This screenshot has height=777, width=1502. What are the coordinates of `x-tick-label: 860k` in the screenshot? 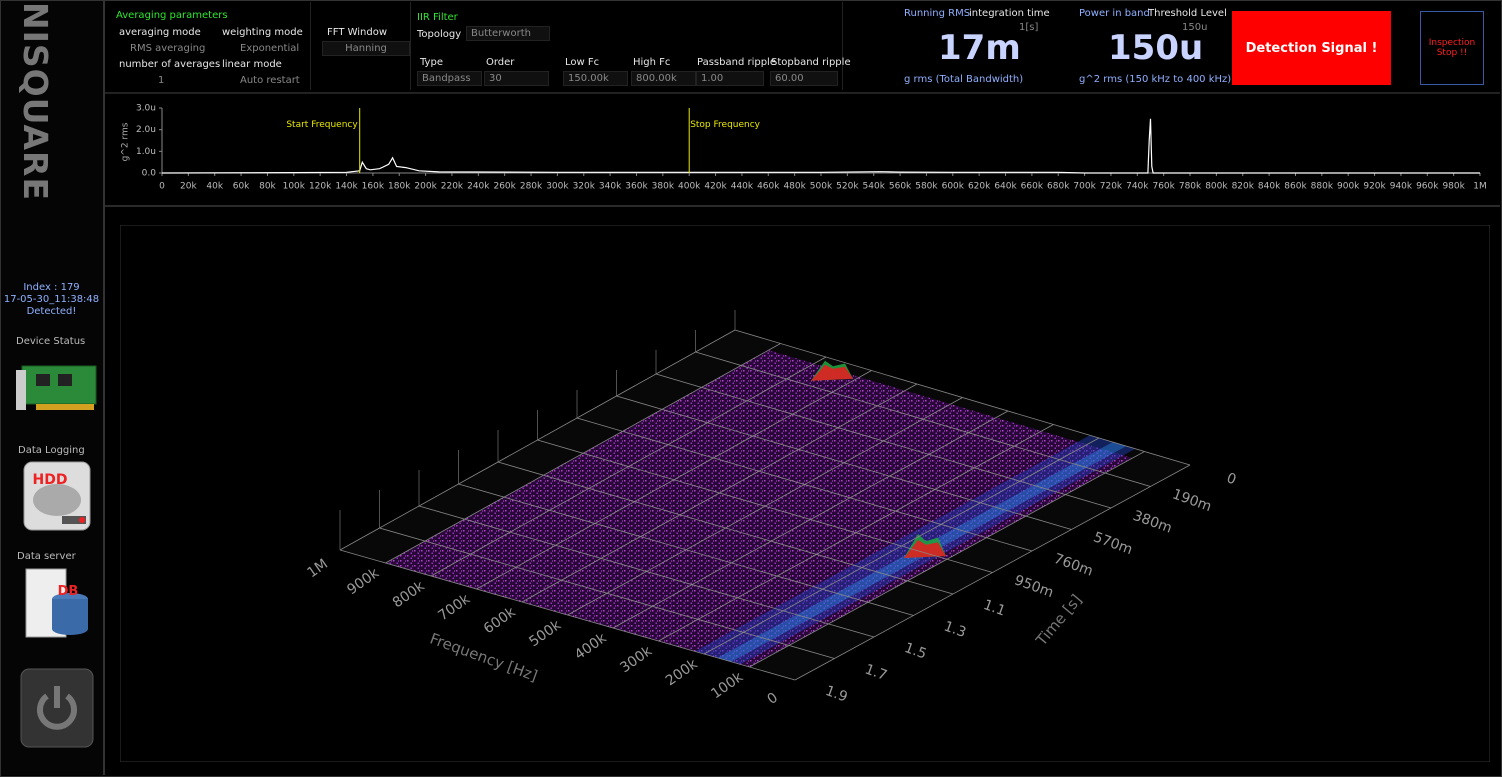 It's located at (1295, 187).